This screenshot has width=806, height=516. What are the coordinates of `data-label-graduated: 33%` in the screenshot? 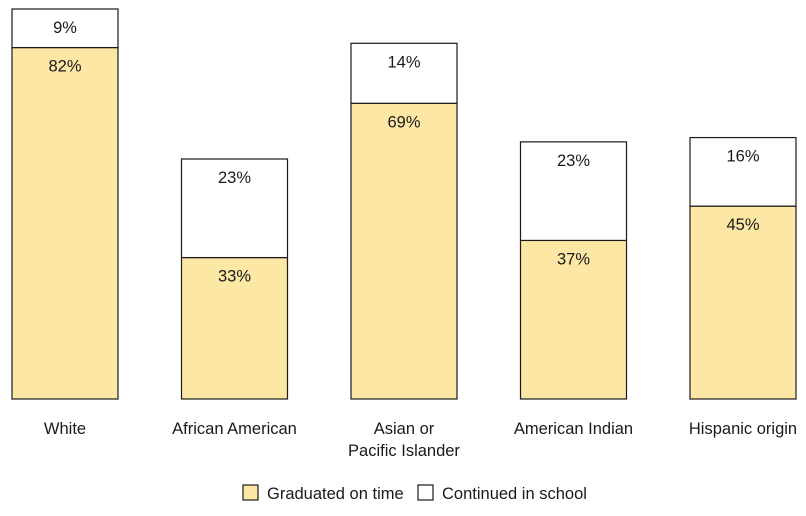 It's located at (234, 277).